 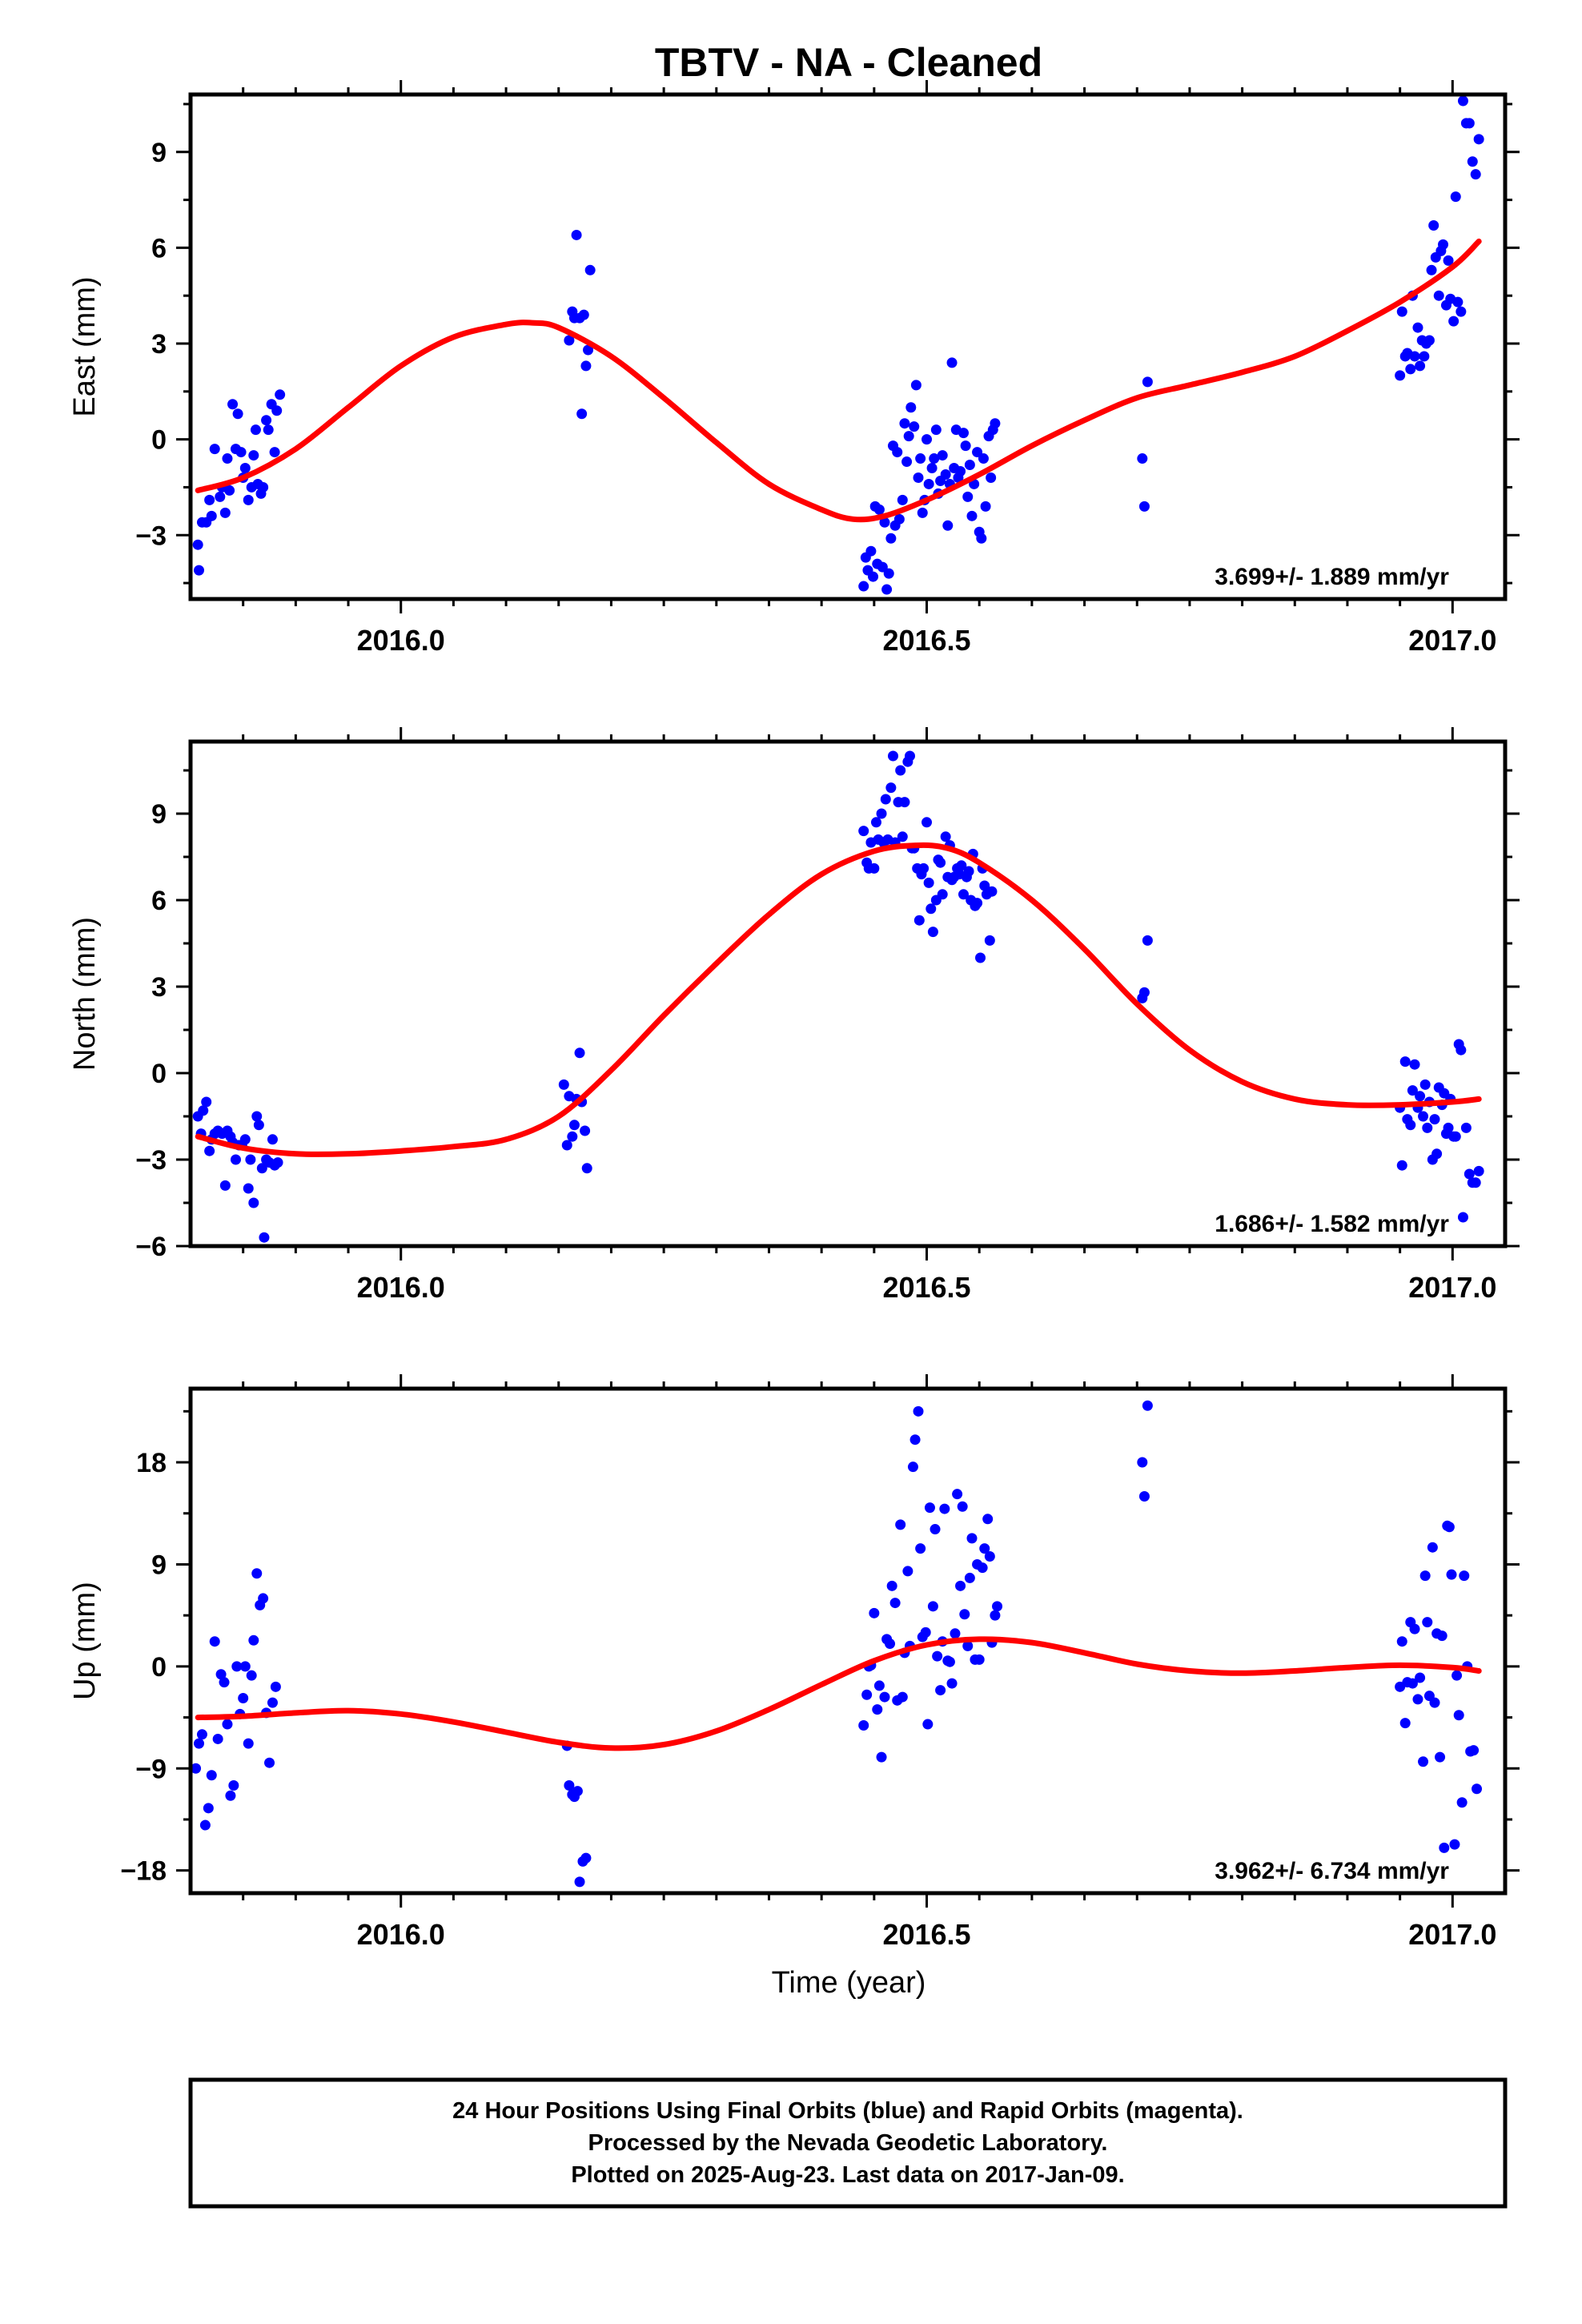 What do you see at coordinates (401, 640) in the screenshot?
I see `east-x-tick-label: 2016.0` at bounding box center [401, 640].